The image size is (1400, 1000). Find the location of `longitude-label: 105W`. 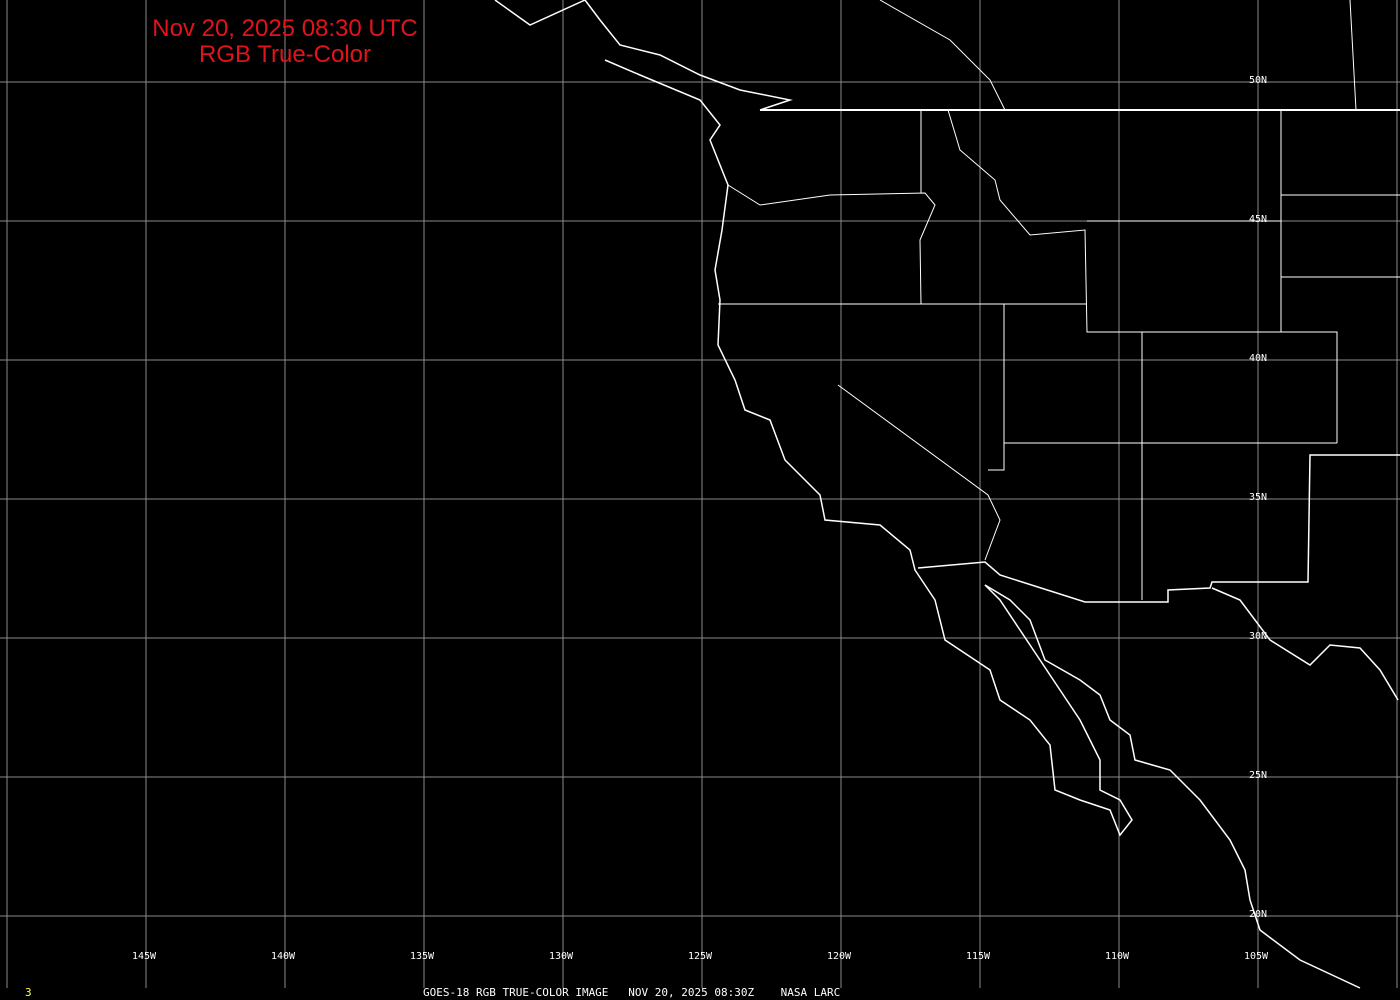

longitude-label: 105W is located at coordinates (1256, 956).